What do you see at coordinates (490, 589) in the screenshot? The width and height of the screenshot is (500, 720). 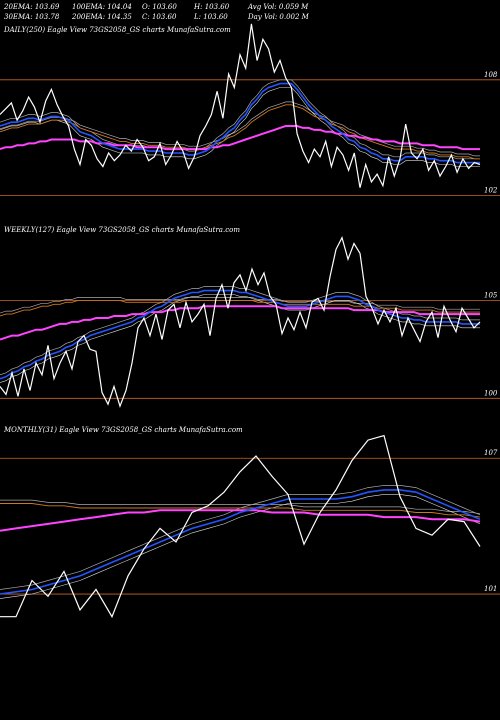 I see `level-label: 101` at bounding box center [490, 589].